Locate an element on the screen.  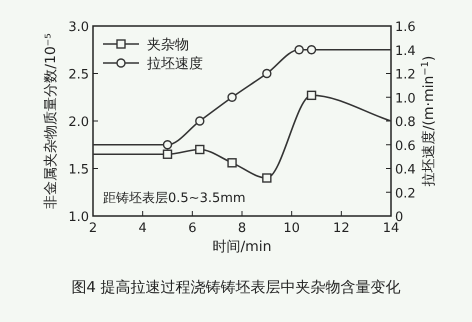
y2-tick-label: 0.2 is located at coordinates (405, 194).